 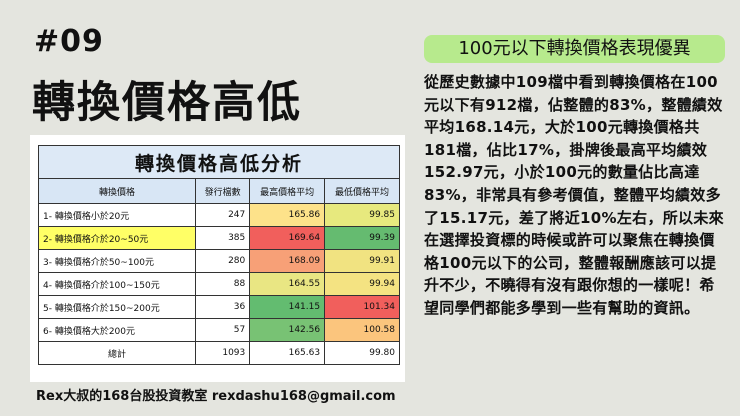 What do you see at coordinates (287, 238) in the screenshot?
I see `row-high-avg: 169.64` at bounding box center [287, 238].